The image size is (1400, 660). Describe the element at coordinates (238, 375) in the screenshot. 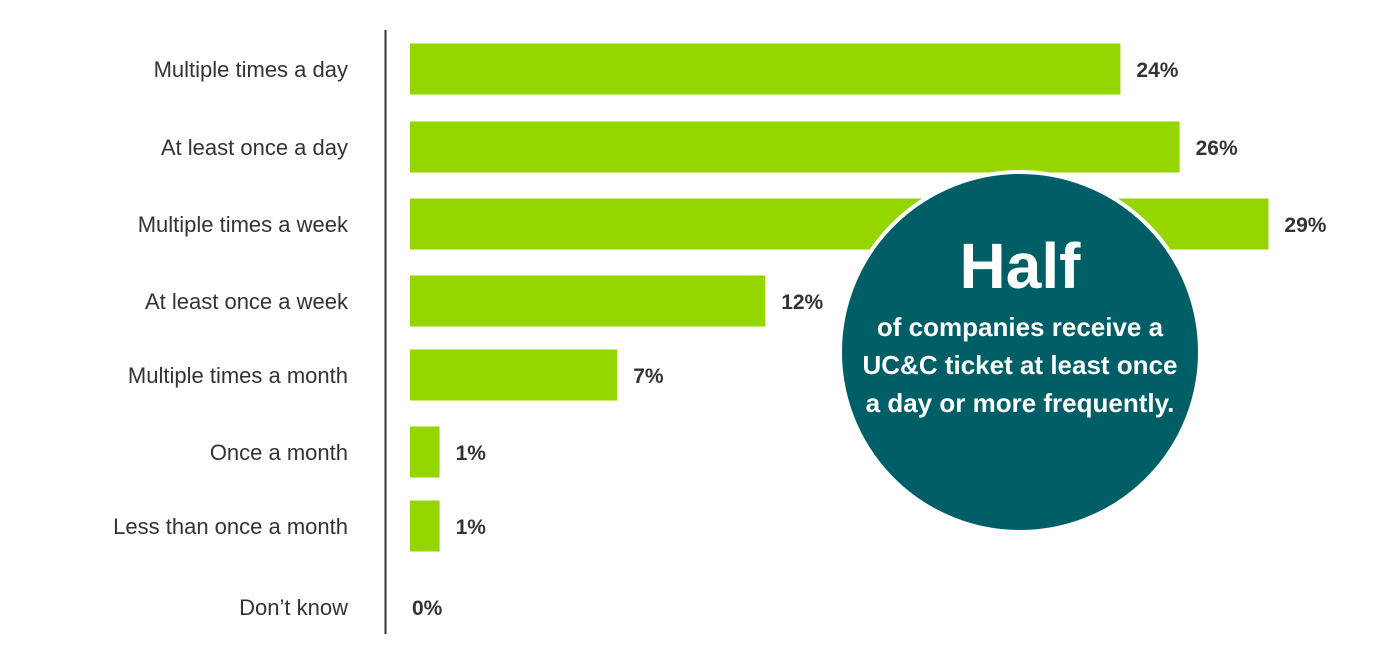

I see `category-label-multiple-times-a-month: Multiple times a month` at that location.